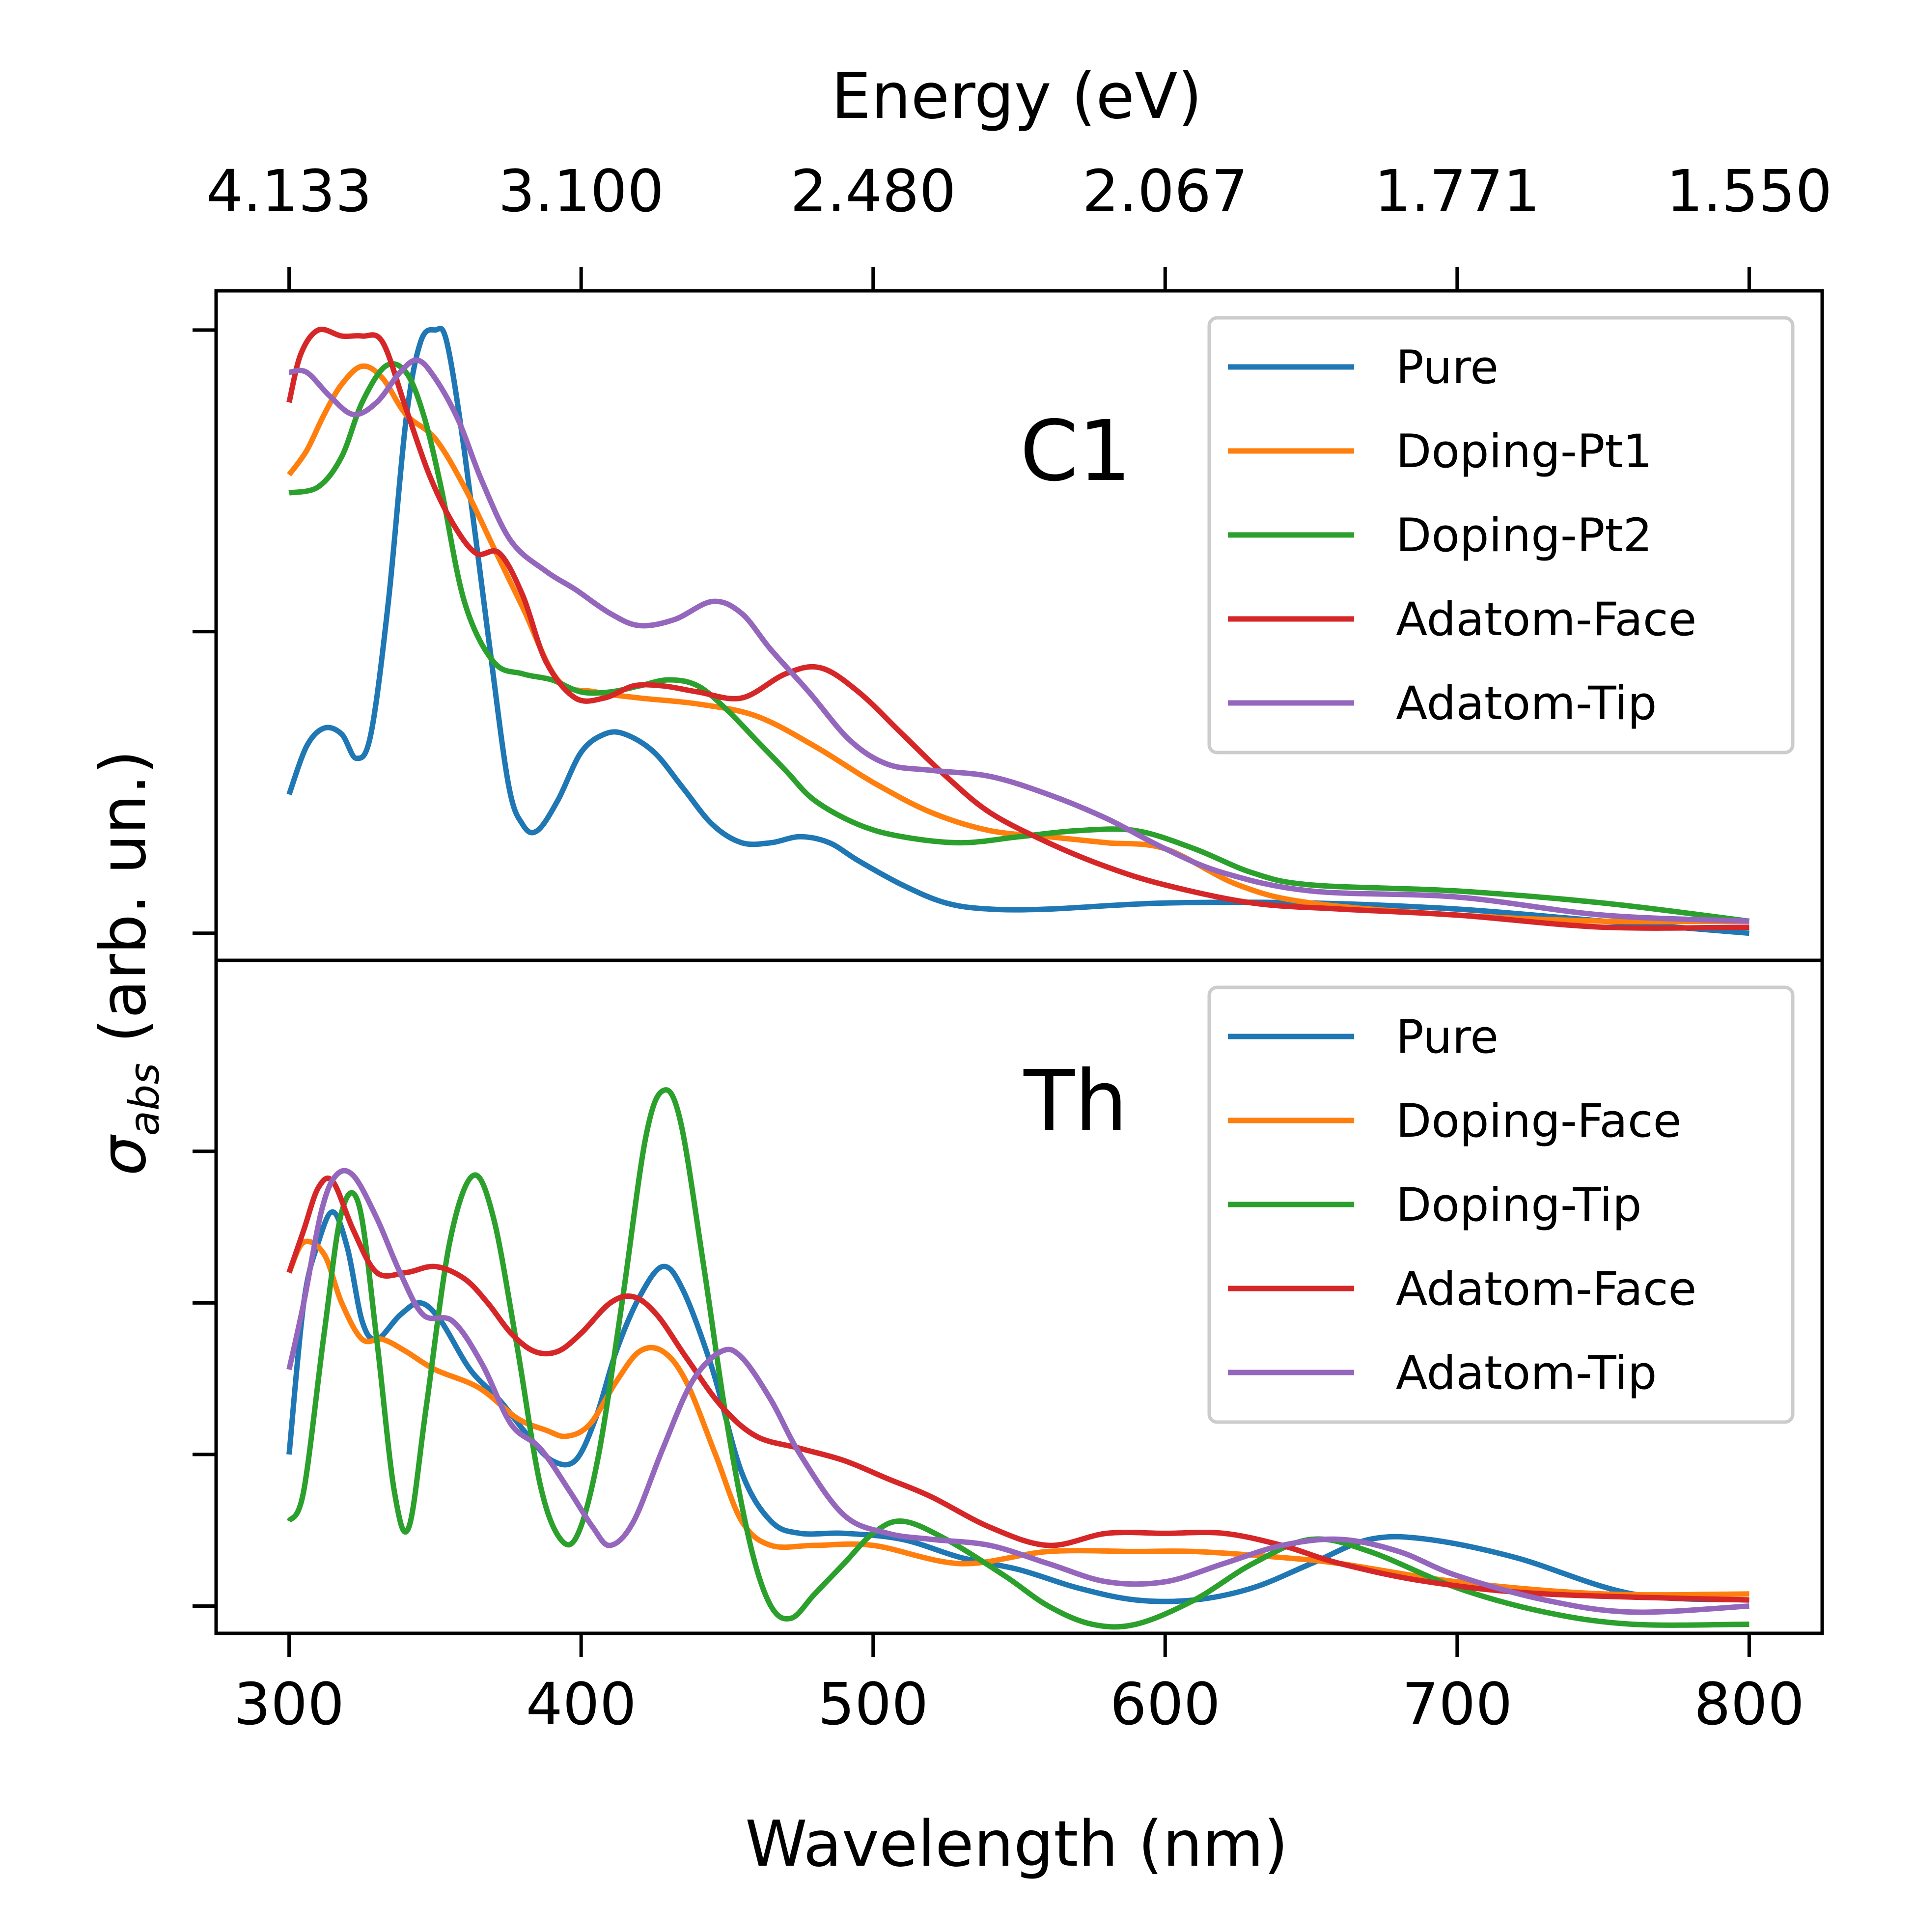  Describe the element at coordinates (1075, 1101) in the screenshot. I see `panel-label: Th` at that location.